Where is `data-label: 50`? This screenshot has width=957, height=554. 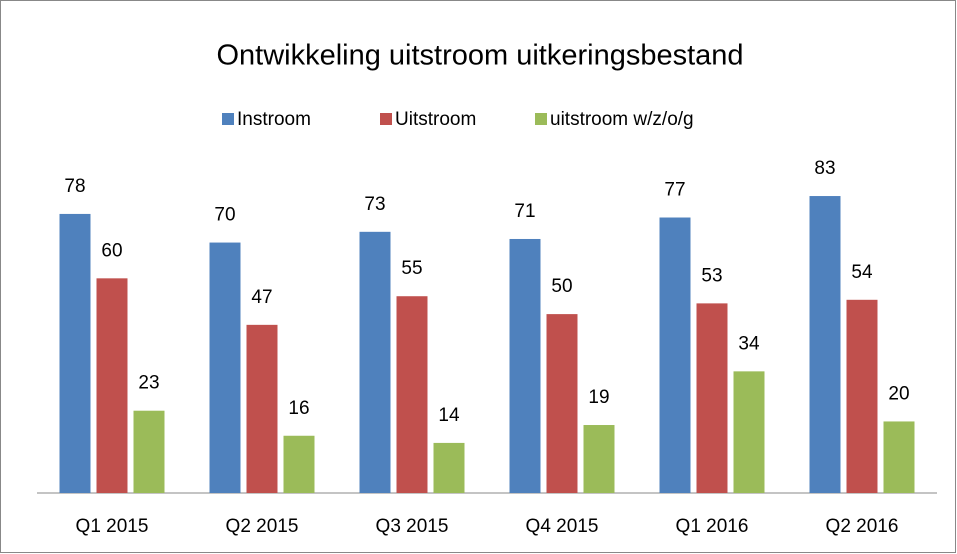
data-label: 50 is located at coordinates (561, 286).